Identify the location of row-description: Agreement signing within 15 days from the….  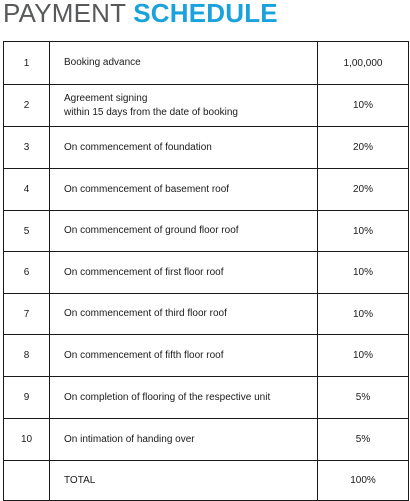
(183, 105).